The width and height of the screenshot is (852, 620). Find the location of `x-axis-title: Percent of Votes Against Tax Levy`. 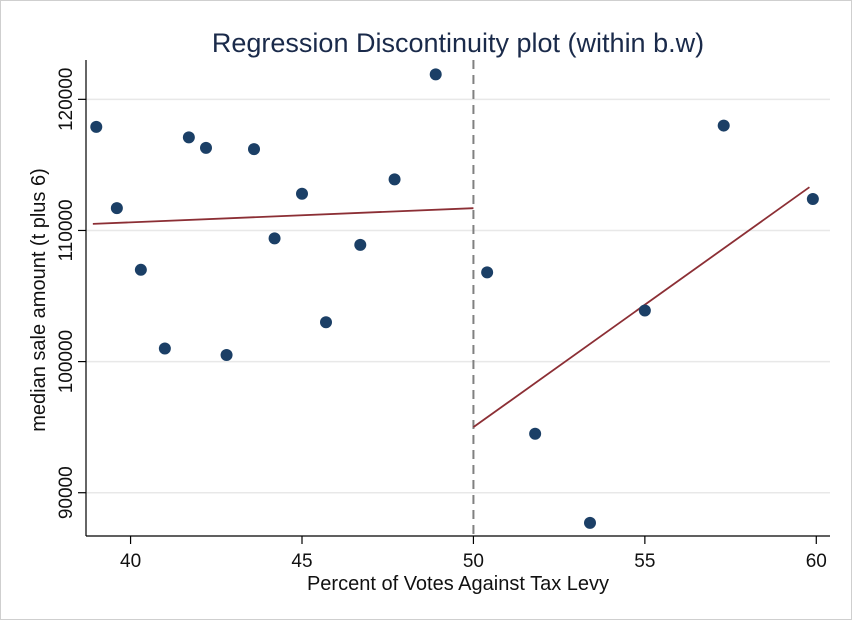

x-axis-title: Percent of Votes Against Tax Levy is located at coordinates (458, 584).